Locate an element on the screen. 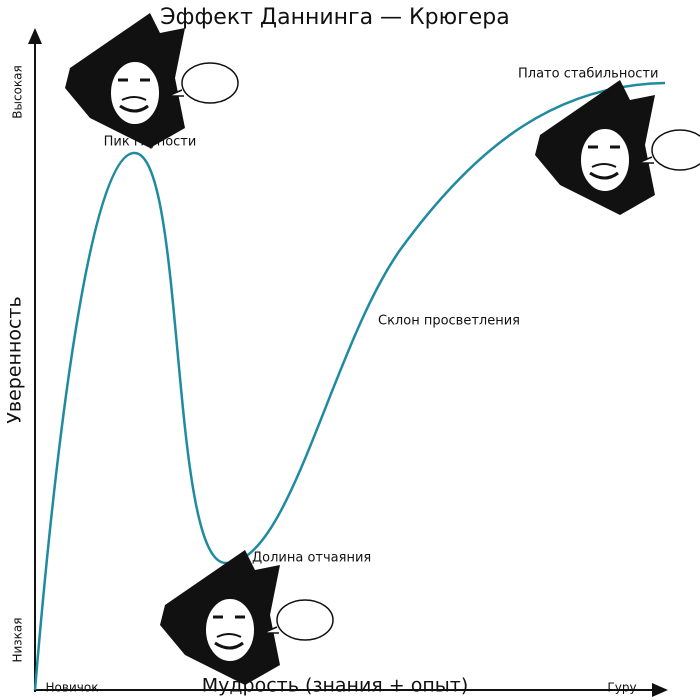 The height and width of the screenshot is (700, 700). face-peak is located at coordinates (151, 80).